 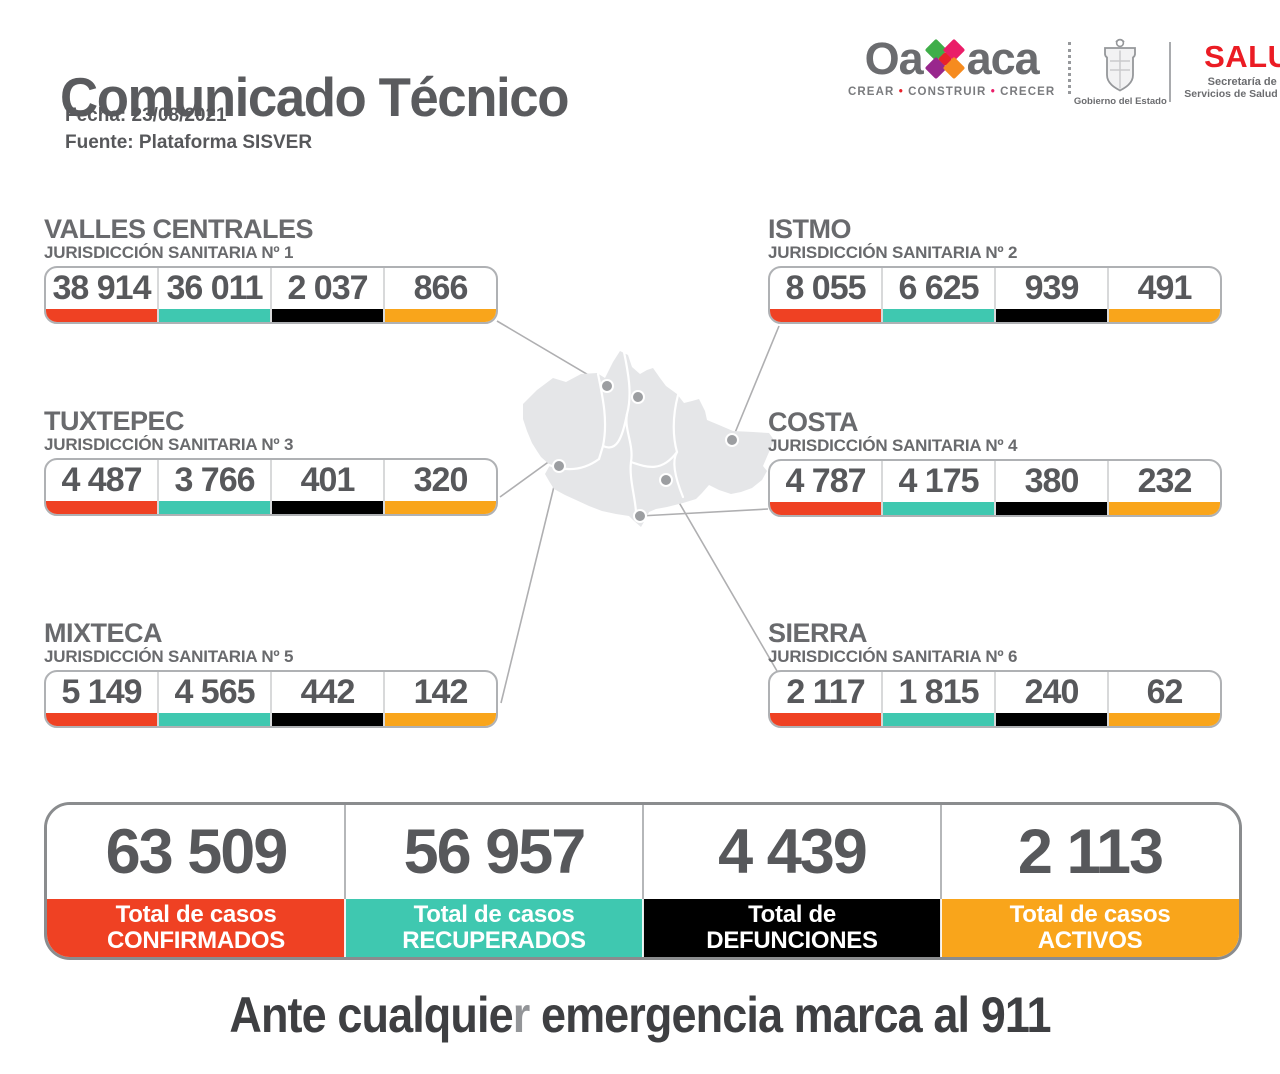 What do you see at coordinates (494, 852) in the screenshot?
I see `total-recovered-value: 56 957` at bounding box center [494, 852].